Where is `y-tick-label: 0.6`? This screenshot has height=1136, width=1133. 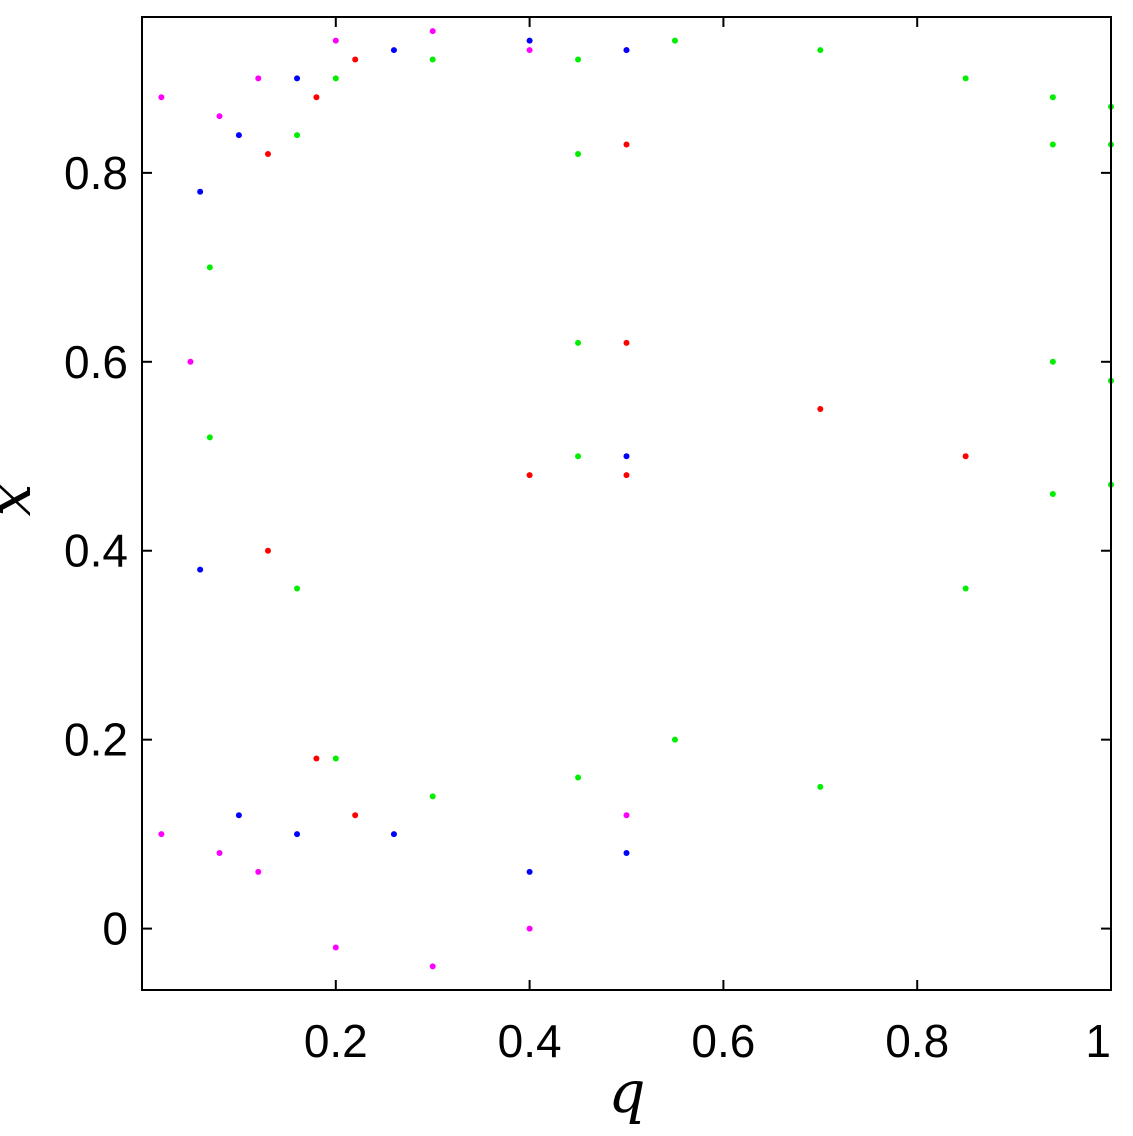 y-tick-label: 0.6 is located at coordinates (96, 362).